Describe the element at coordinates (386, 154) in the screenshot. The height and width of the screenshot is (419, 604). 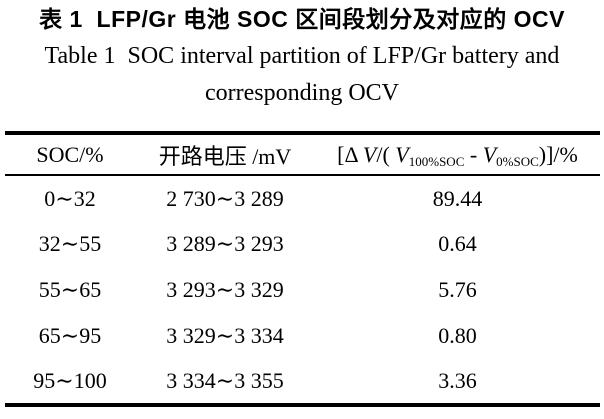
I see `formula-divide-paren: /(` at that location.